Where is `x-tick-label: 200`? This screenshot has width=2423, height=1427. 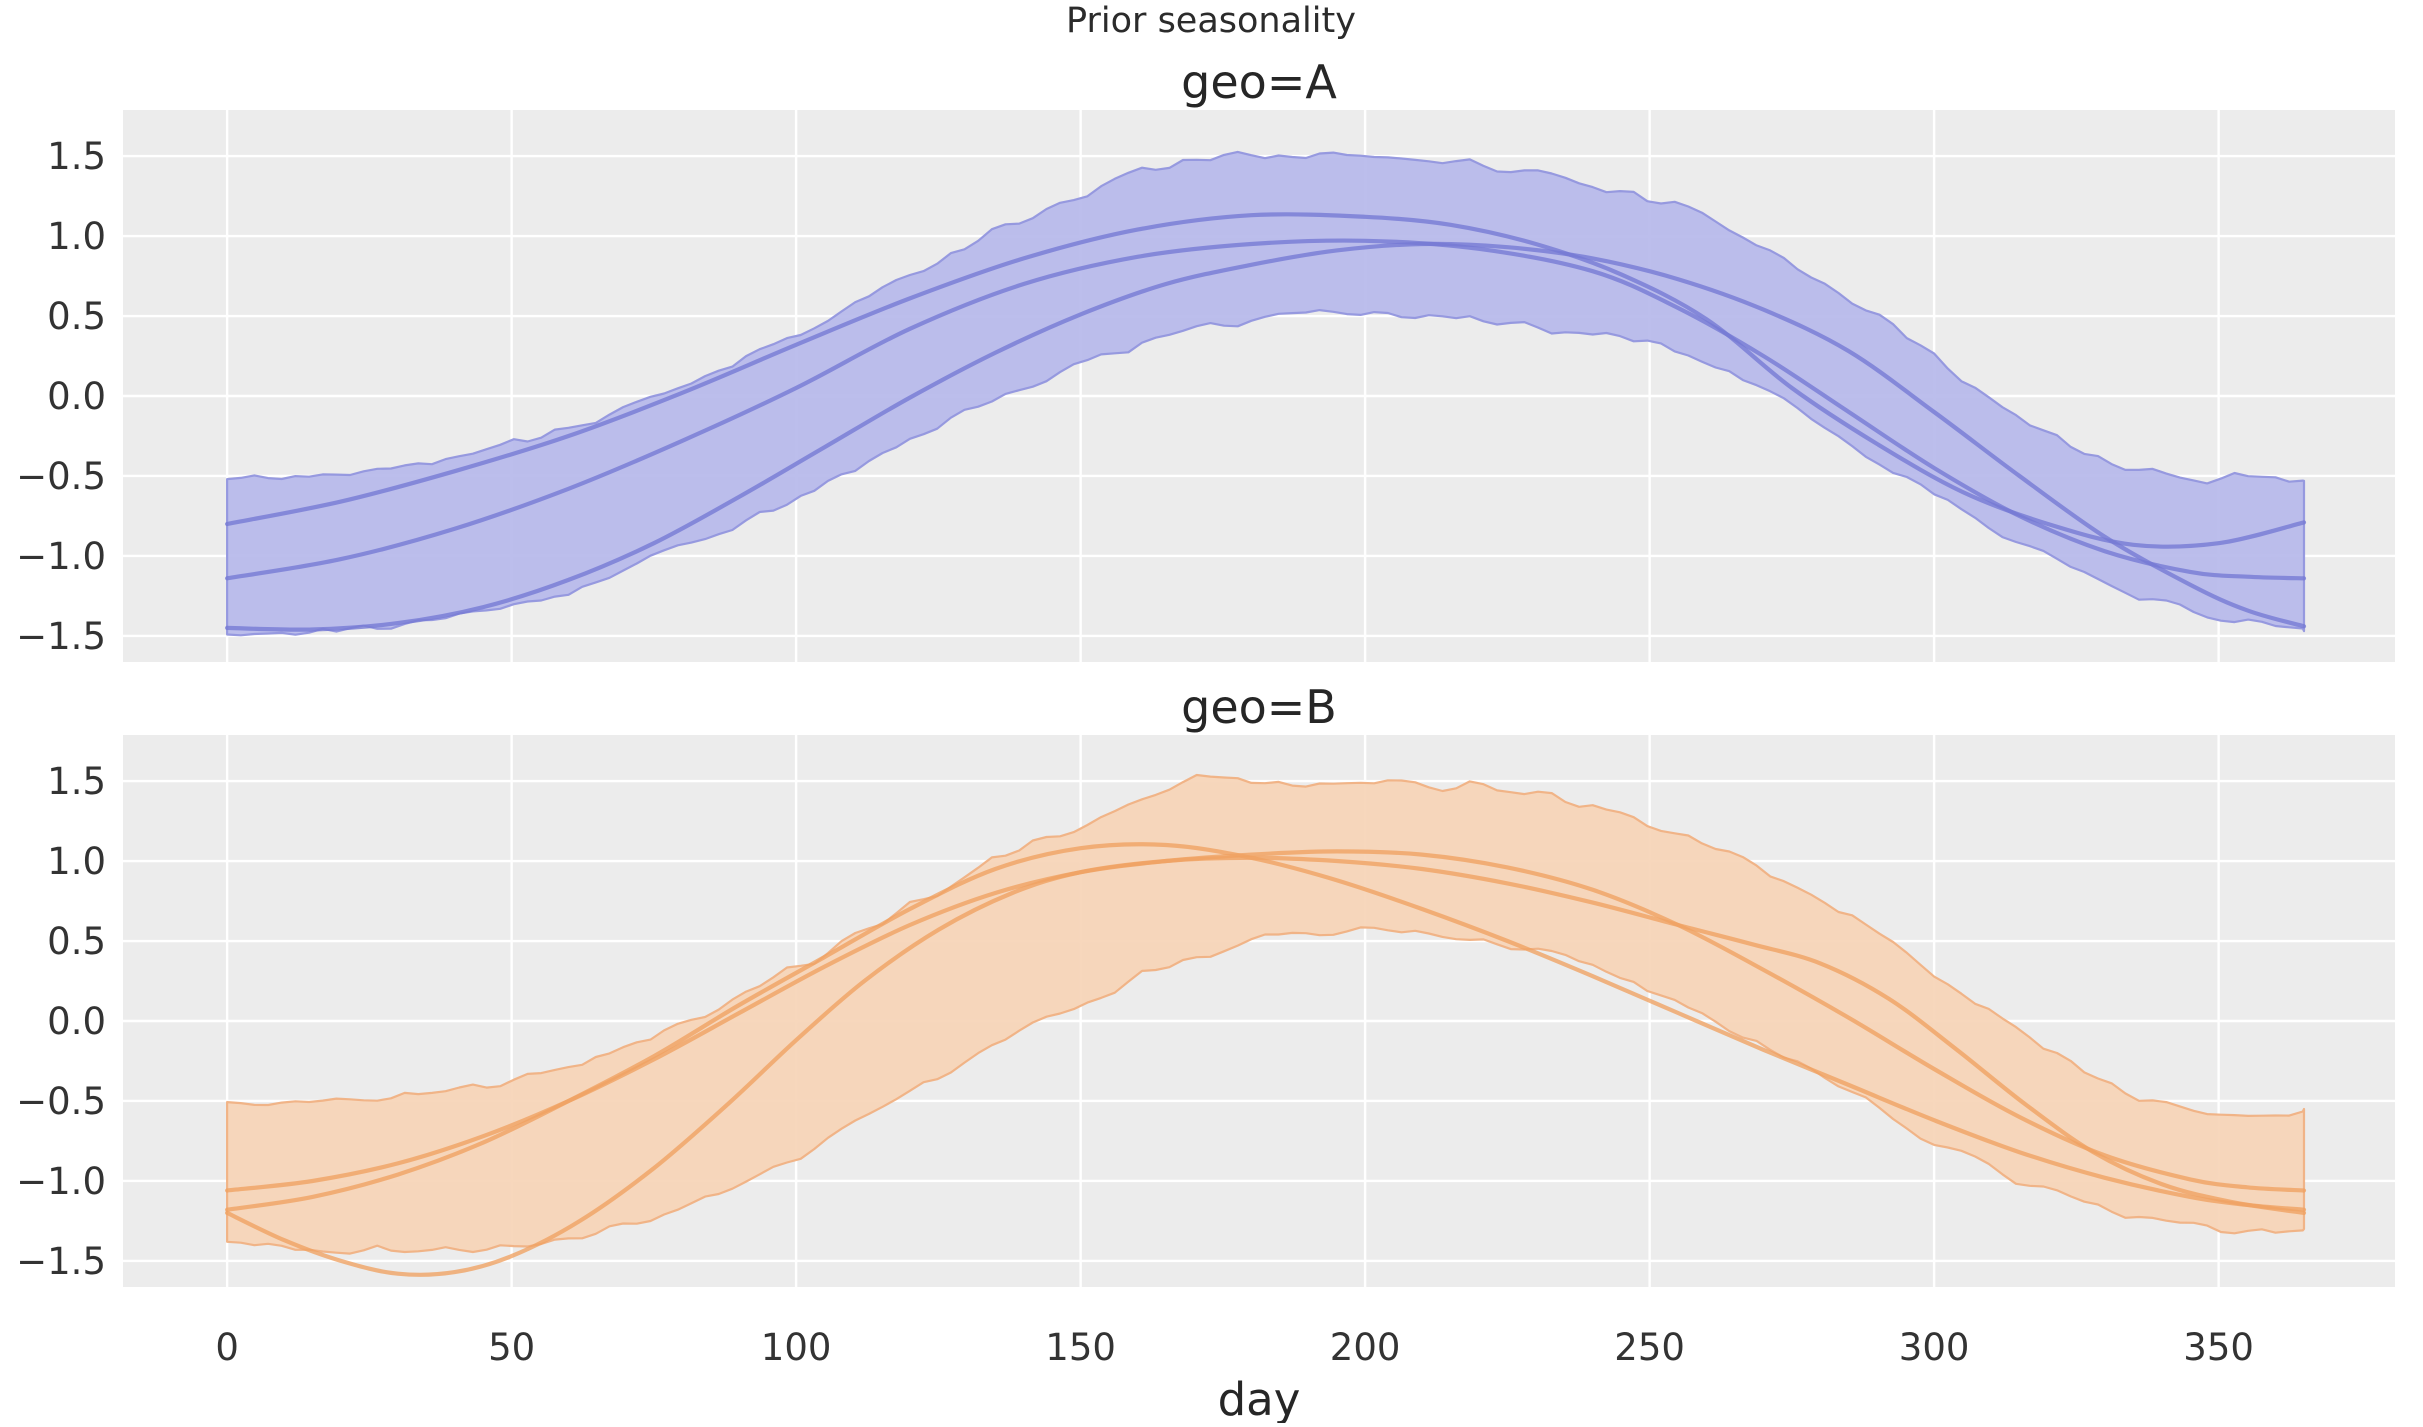 x-tick-label: 200 is located at coordinates (1365, 1347).